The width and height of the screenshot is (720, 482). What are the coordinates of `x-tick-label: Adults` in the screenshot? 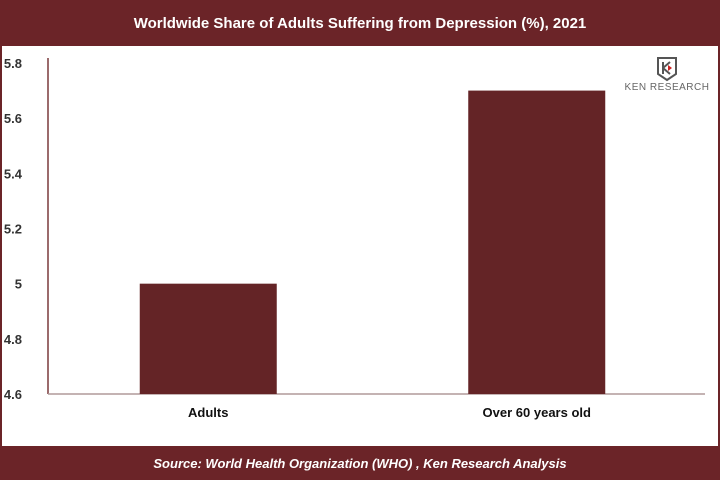 It's located at (208, 412).